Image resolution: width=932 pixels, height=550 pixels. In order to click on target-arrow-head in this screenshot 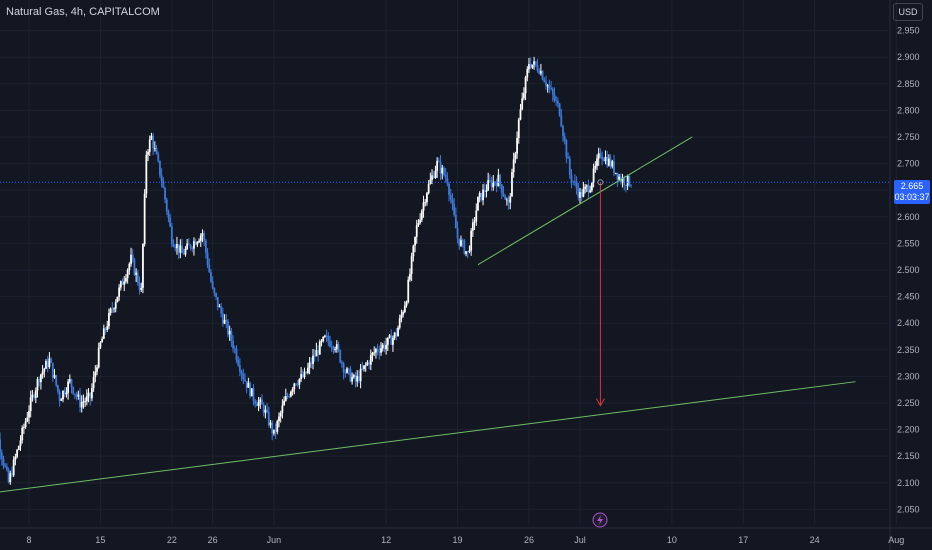, I will do `click(600, 402)`.